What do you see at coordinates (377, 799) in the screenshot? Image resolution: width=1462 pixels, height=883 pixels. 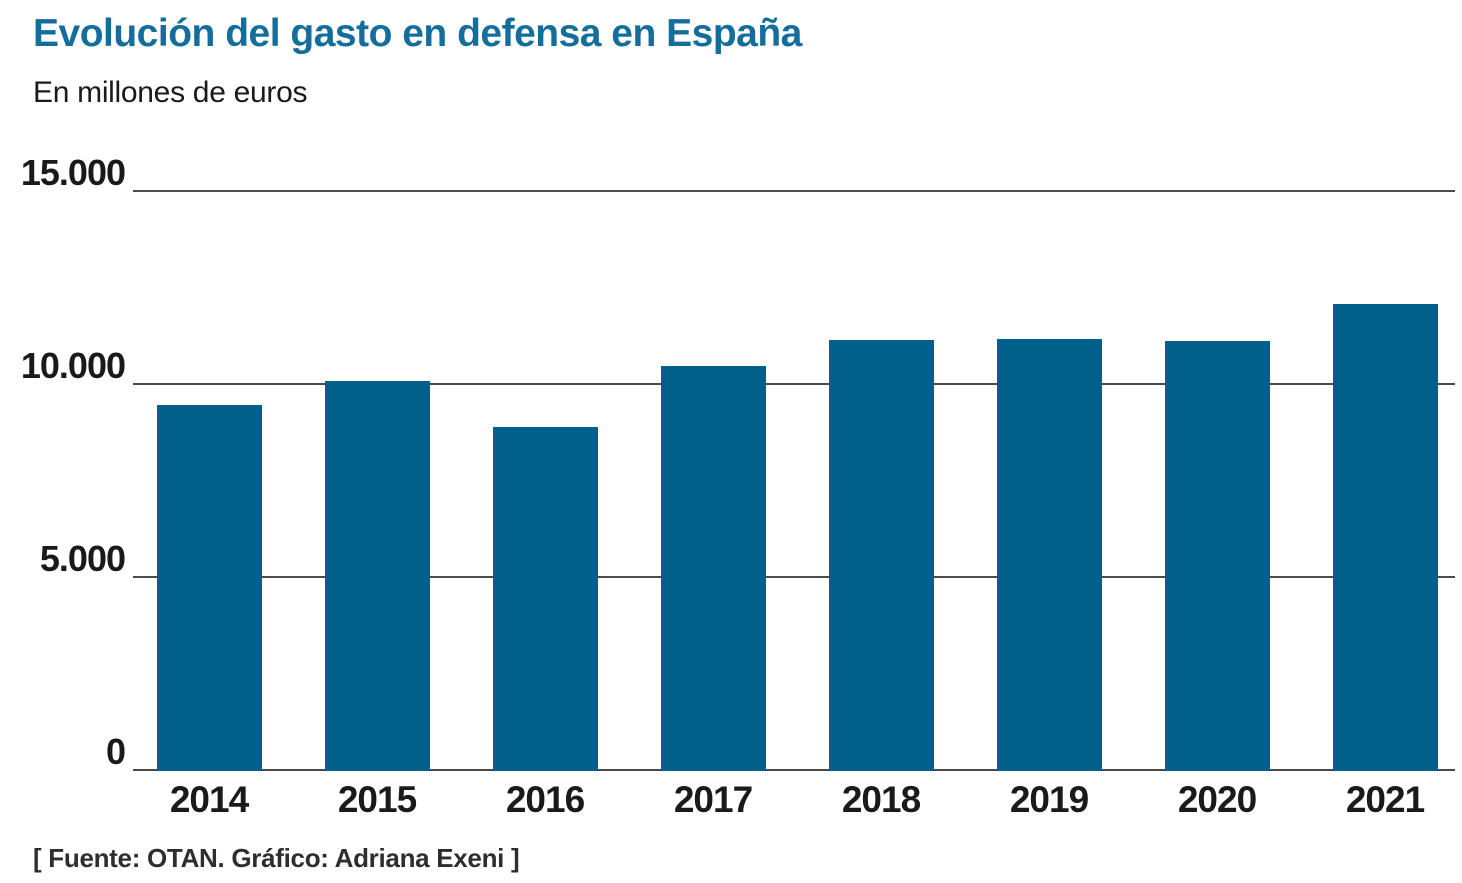 I see `x-tick-label-2015: 2015` at bounding box center [377, 799].